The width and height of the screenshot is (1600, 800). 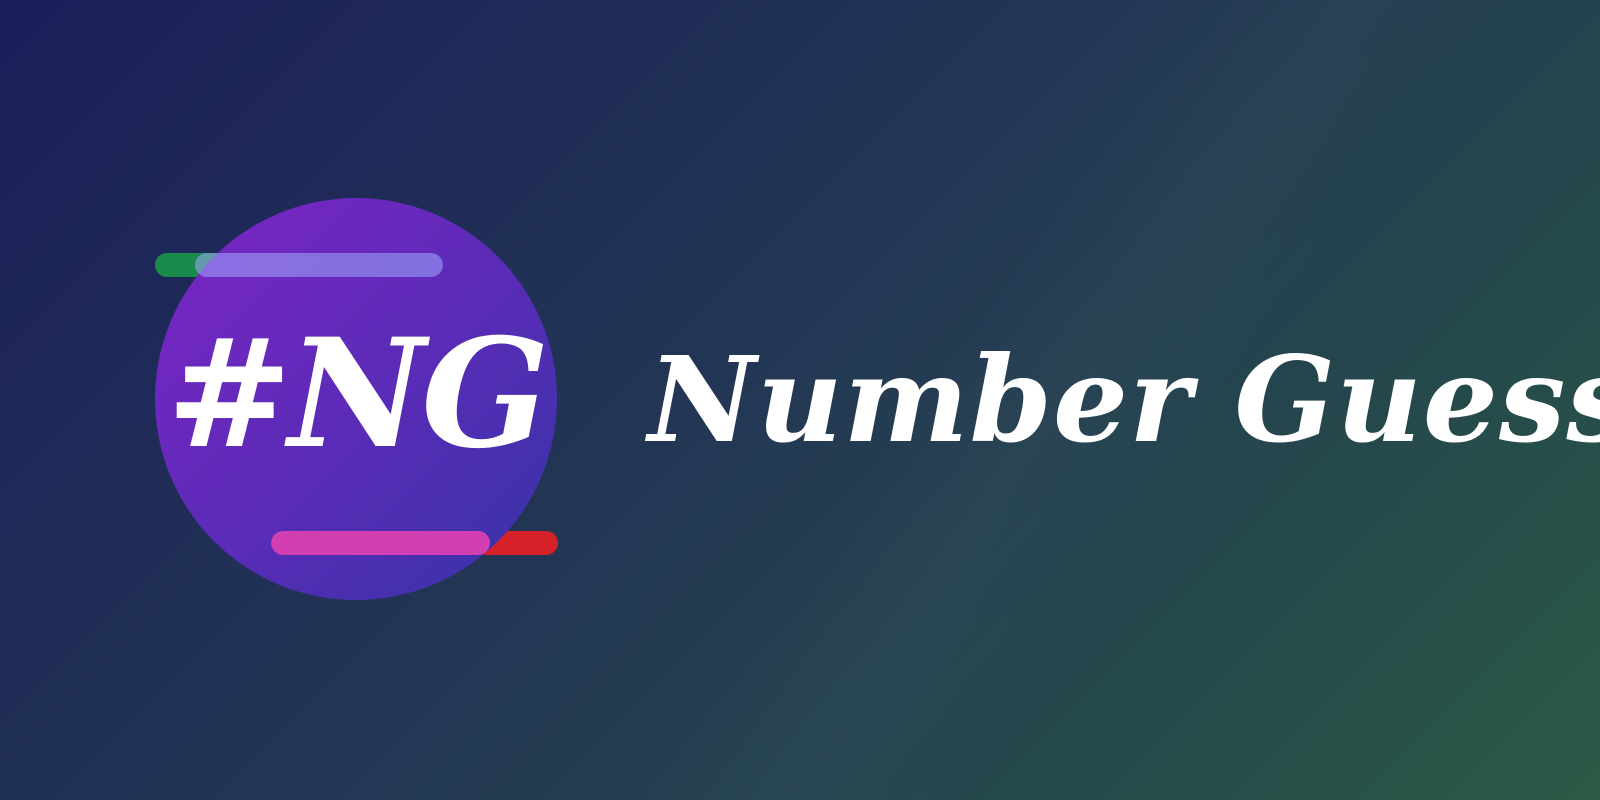 I want to click on logo-text: #NG, so click(x=358, y=394).